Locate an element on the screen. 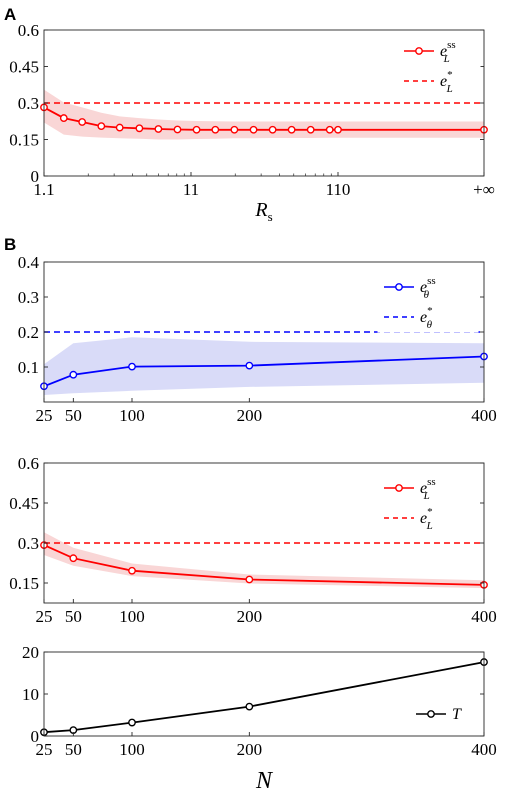 The width and height of the screenshot is (505, 799). panel-b2-x-tick-label-2: 100 is located at coordinates (132, 616).